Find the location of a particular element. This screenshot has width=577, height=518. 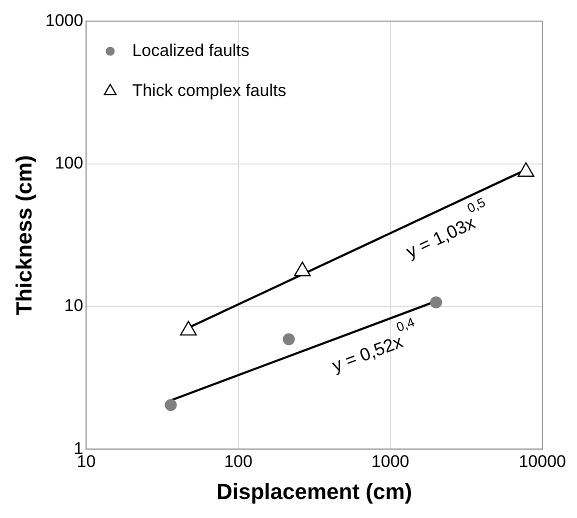

y-tick-label: 10 is located at coordinates (74, 306).